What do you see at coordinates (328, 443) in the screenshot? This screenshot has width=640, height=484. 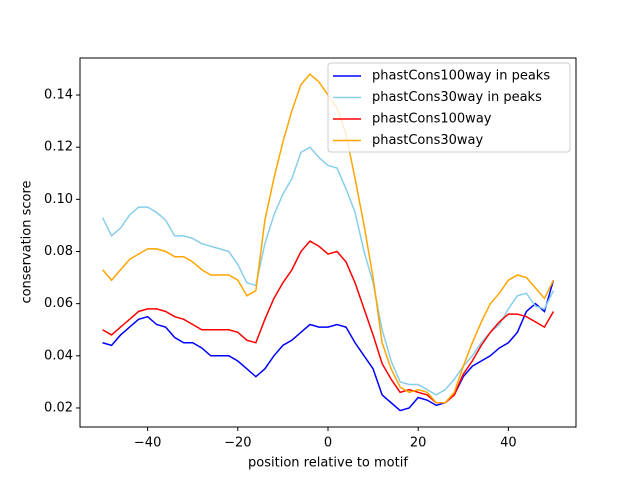 I see `x-tick-label: 0` at bounding box center [328, 443].